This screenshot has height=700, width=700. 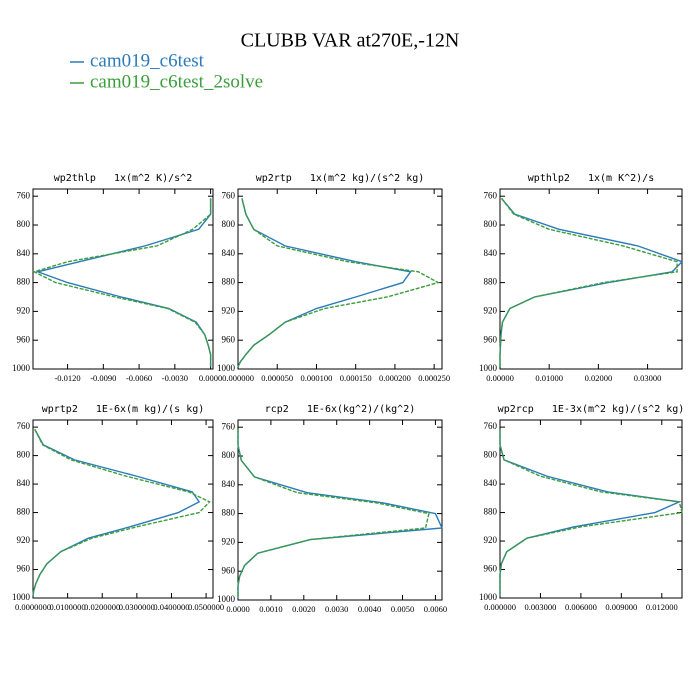 What do you see at coordinates (171, 607) in the screenshot?
I see `x-tick-label: 0.0400000` at bounding box center [171, 607].